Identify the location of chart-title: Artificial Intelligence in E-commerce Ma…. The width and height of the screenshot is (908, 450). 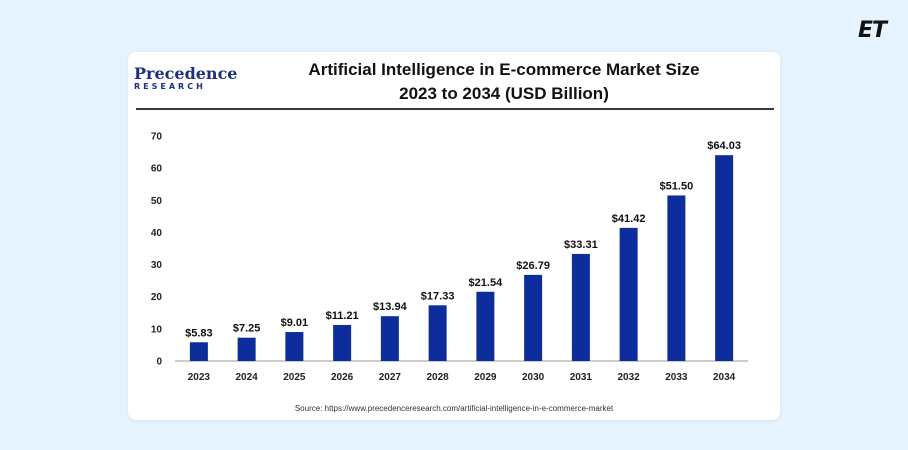
(504, 69).